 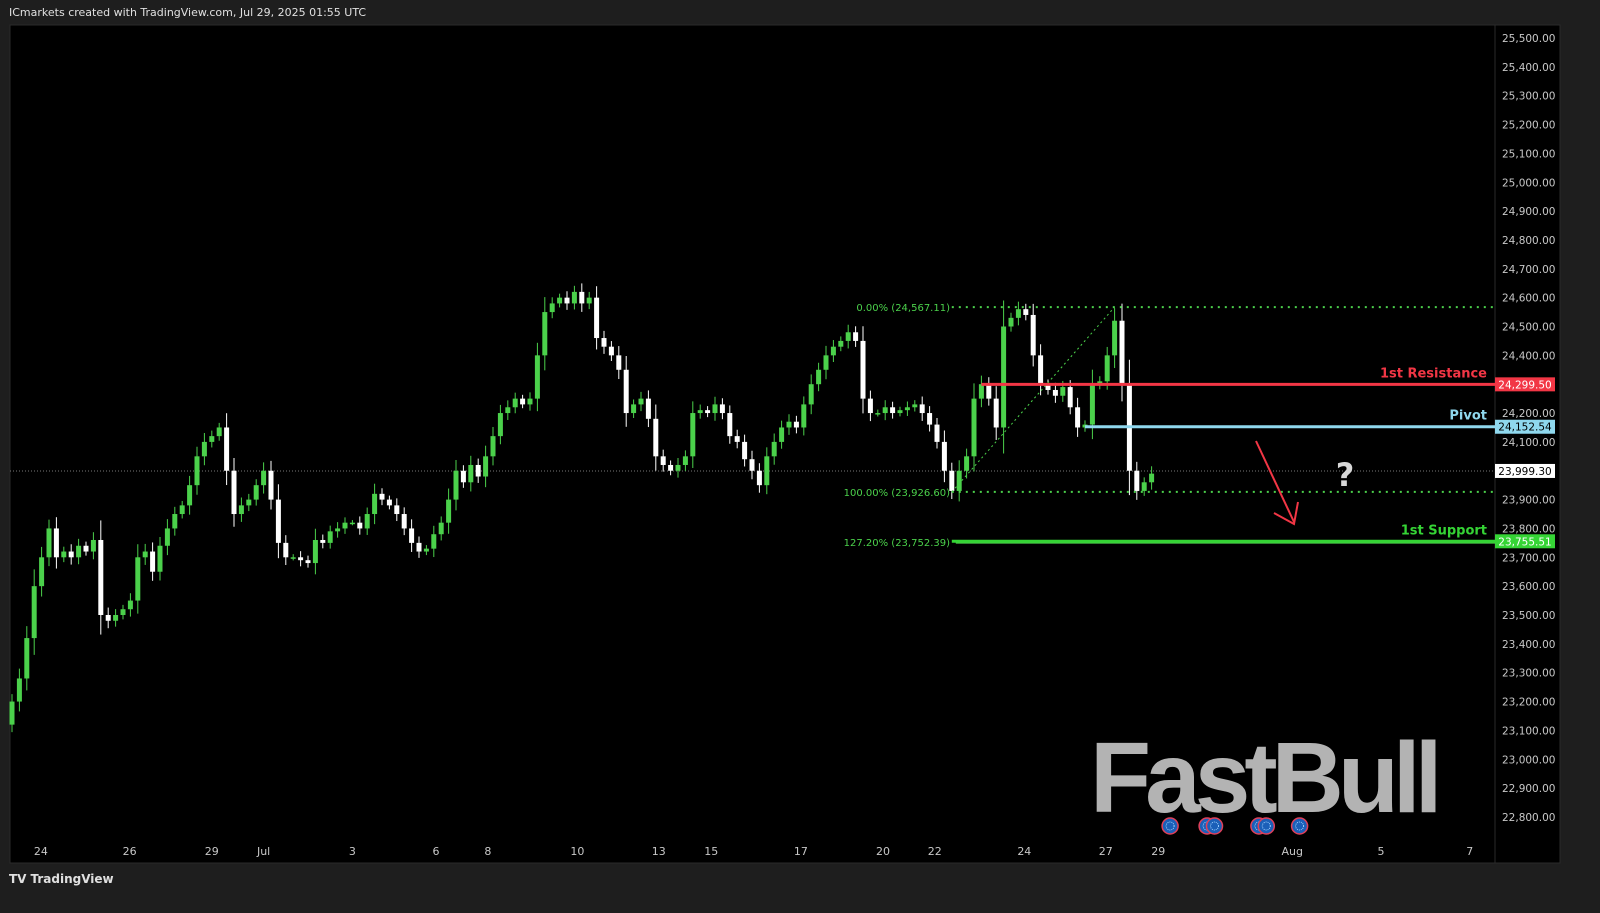 What do you see at coordinates (352, 851) in the screenshot?
I see `x-tick-label: 3` at bounding box center [352, 851].